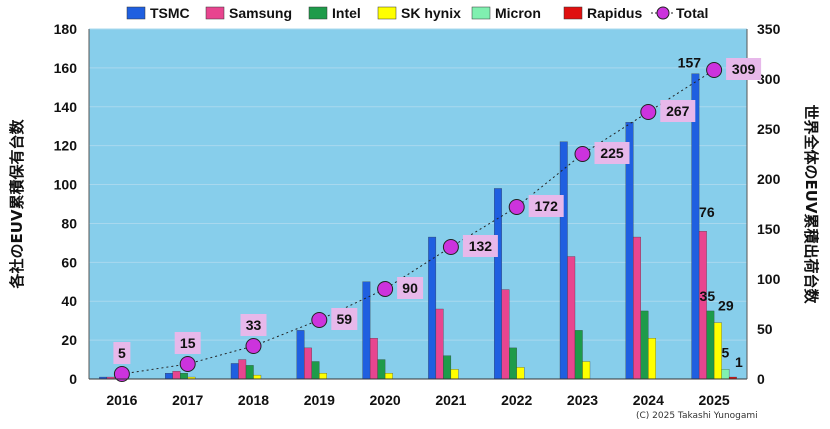  I want to click on y-tick-label-left: 160, so click(66, 68).